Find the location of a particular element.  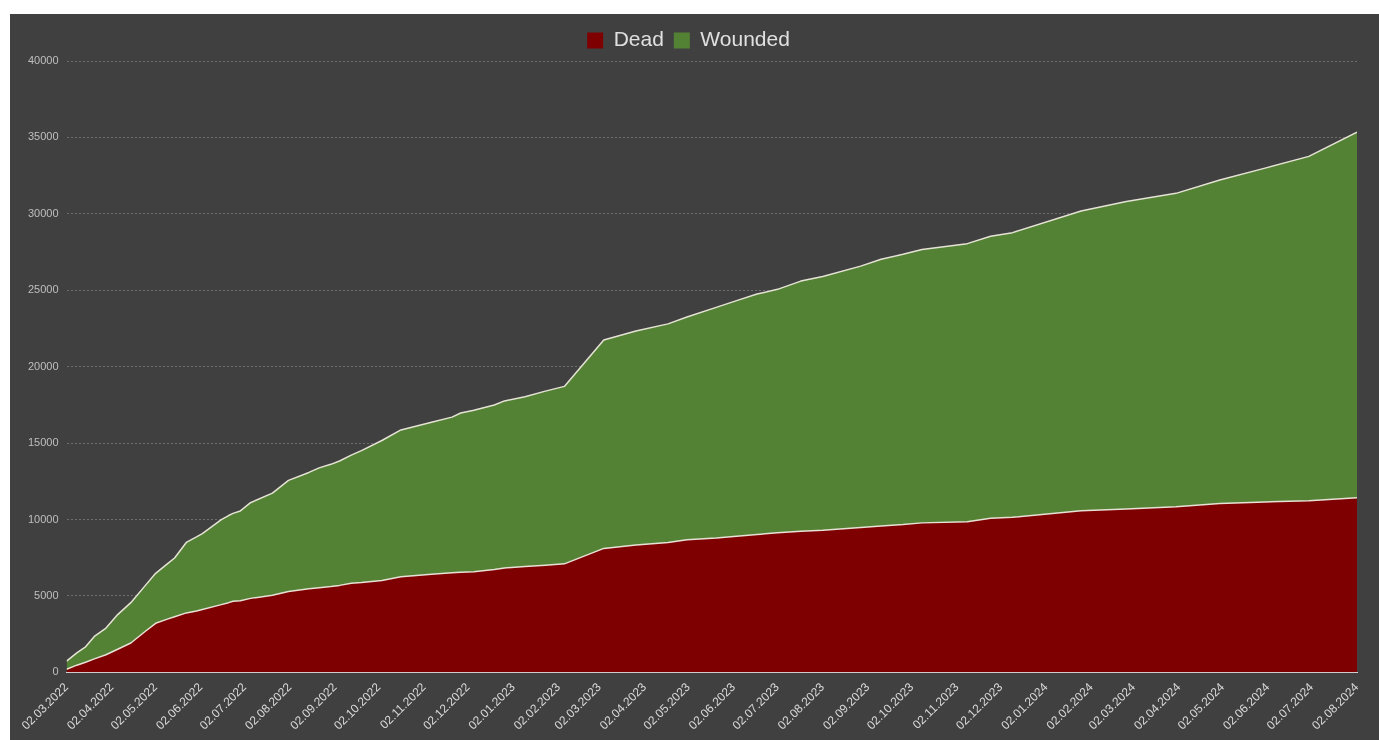

legend-label: Dead is located at coordinates (638, 39).